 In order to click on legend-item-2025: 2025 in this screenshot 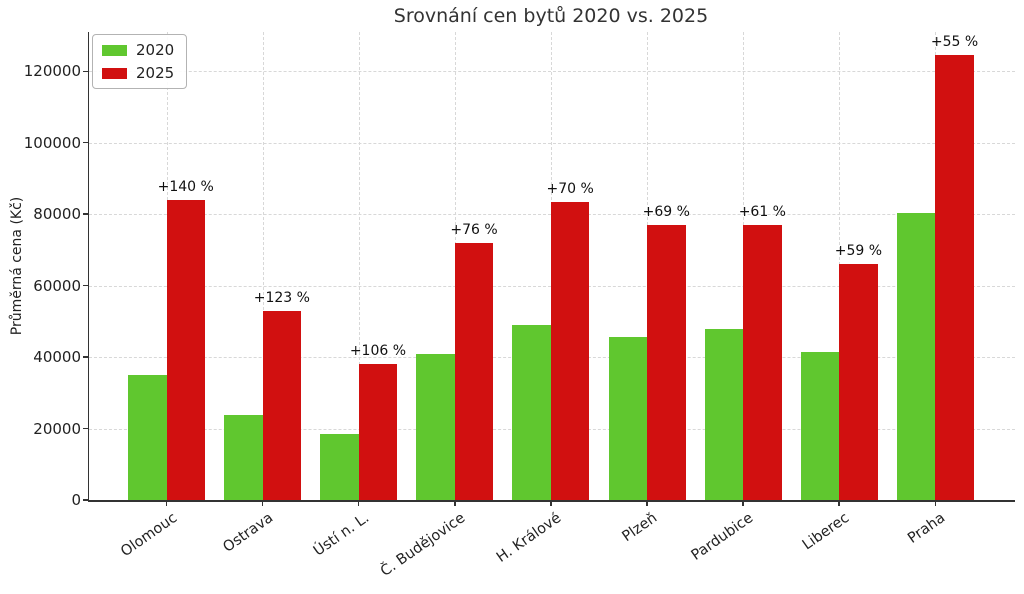, I will do `click(138, 73)`.